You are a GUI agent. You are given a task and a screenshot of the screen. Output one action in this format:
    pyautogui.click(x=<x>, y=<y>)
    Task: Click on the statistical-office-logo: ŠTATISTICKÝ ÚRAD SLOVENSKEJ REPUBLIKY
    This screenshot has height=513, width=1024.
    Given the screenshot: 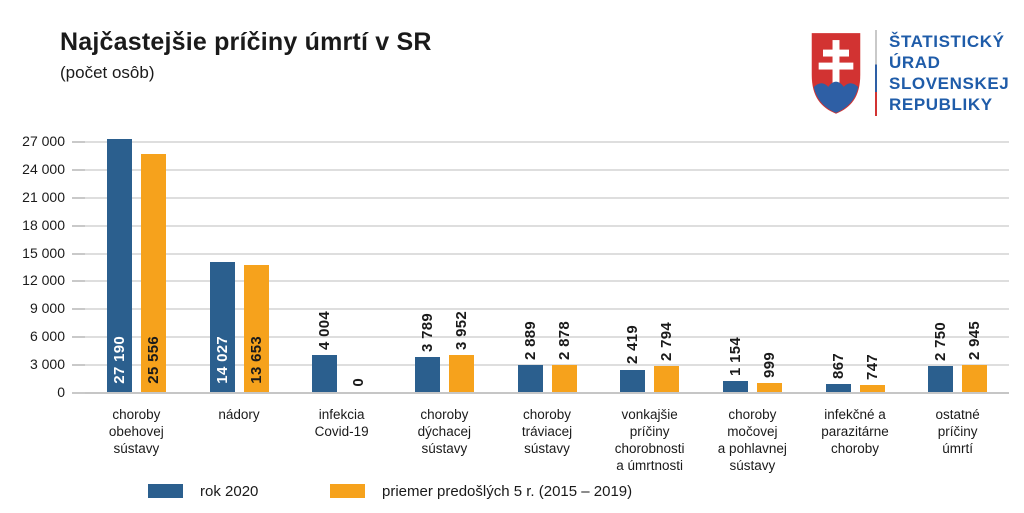 What is the action you would take?
    pyautogui.click(x=909, y=73)
    